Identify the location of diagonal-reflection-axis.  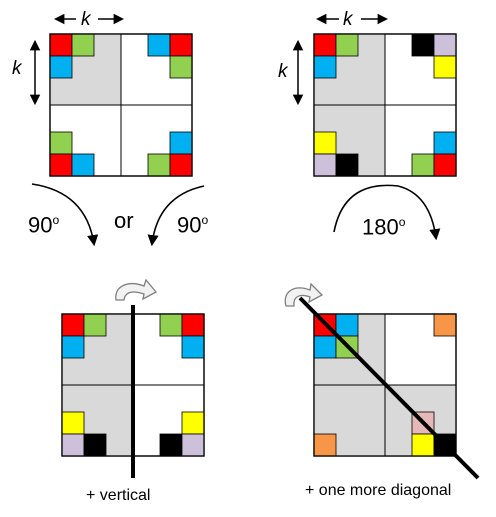
(389, 388).